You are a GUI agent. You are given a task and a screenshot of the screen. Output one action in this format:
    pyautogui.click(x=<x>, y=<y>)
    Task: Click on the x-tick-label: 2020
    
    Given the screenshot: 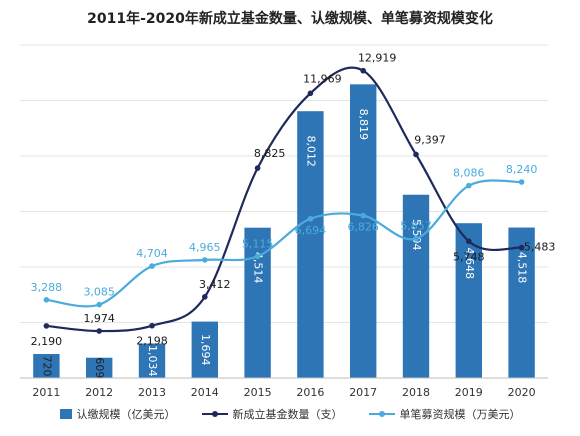 What is the action you would take?
    pyautogui.click(x=522, y=392)
    